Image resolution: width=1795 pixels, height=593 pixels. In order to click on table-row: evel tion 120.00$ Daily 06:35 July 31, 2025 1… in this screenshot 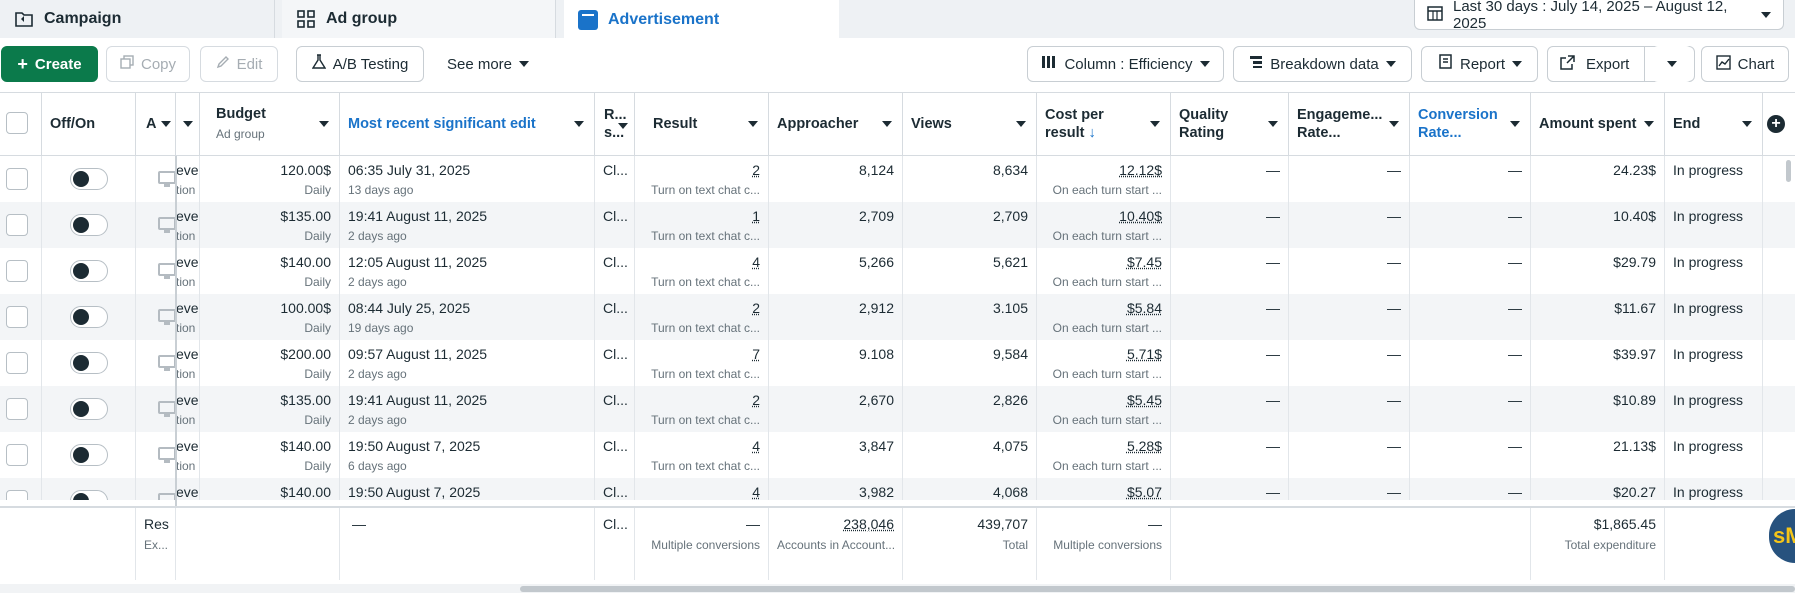, I will do `click(897, 179)`.